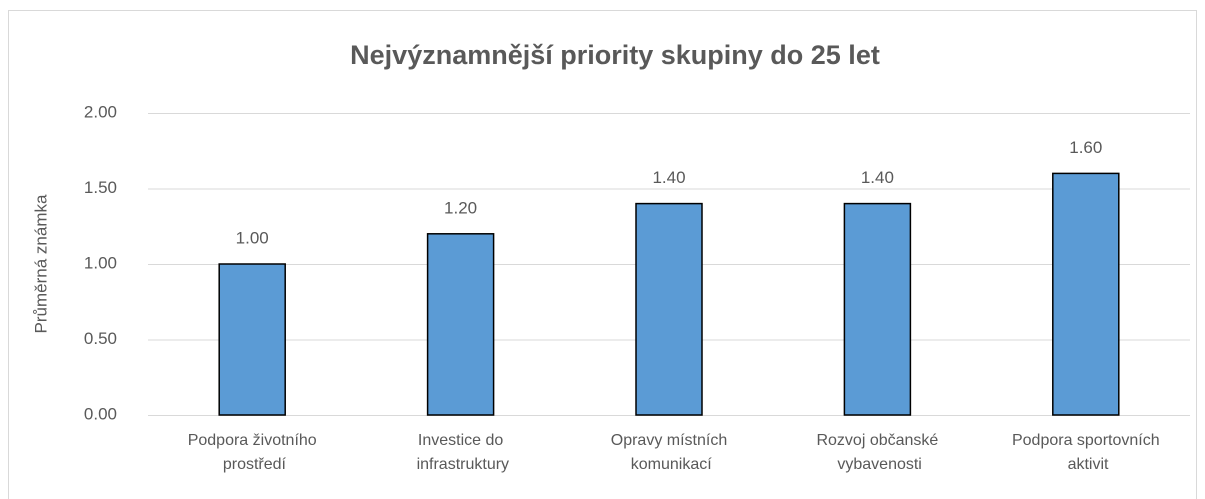  What do you see at coordinates (460, 207) in the screenshot?
I see `data-label: 1.20` at bounding box center [460, 207].